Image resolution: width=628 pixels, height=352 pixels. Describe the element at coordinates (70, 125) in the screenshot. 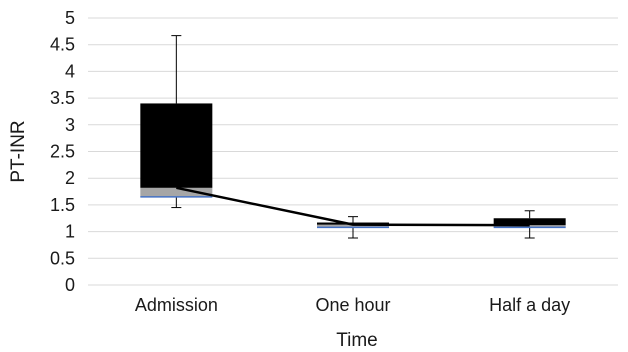

I see `y-tick-label-6: 3` at that location.